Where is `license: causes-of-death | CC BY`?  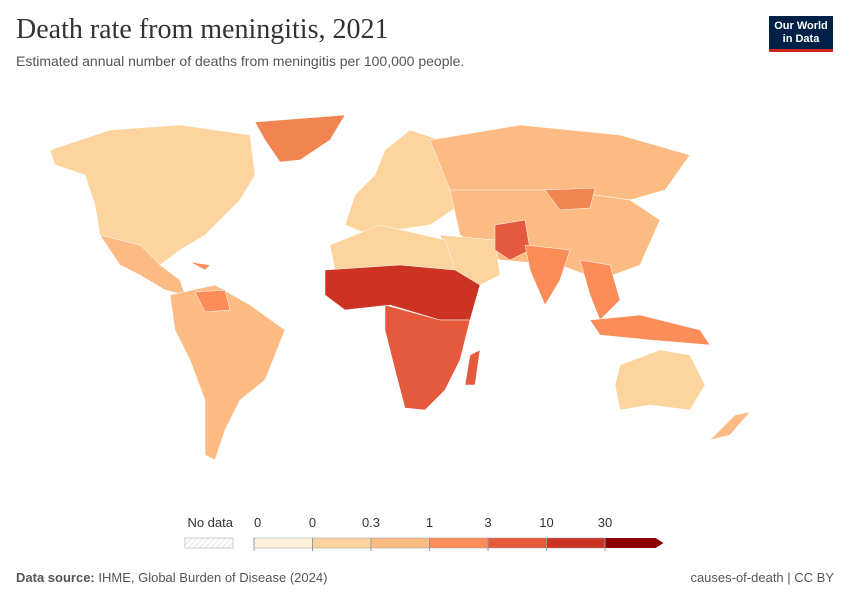 license: causes-of-death | CC BY is located at coordinates (762, 577).